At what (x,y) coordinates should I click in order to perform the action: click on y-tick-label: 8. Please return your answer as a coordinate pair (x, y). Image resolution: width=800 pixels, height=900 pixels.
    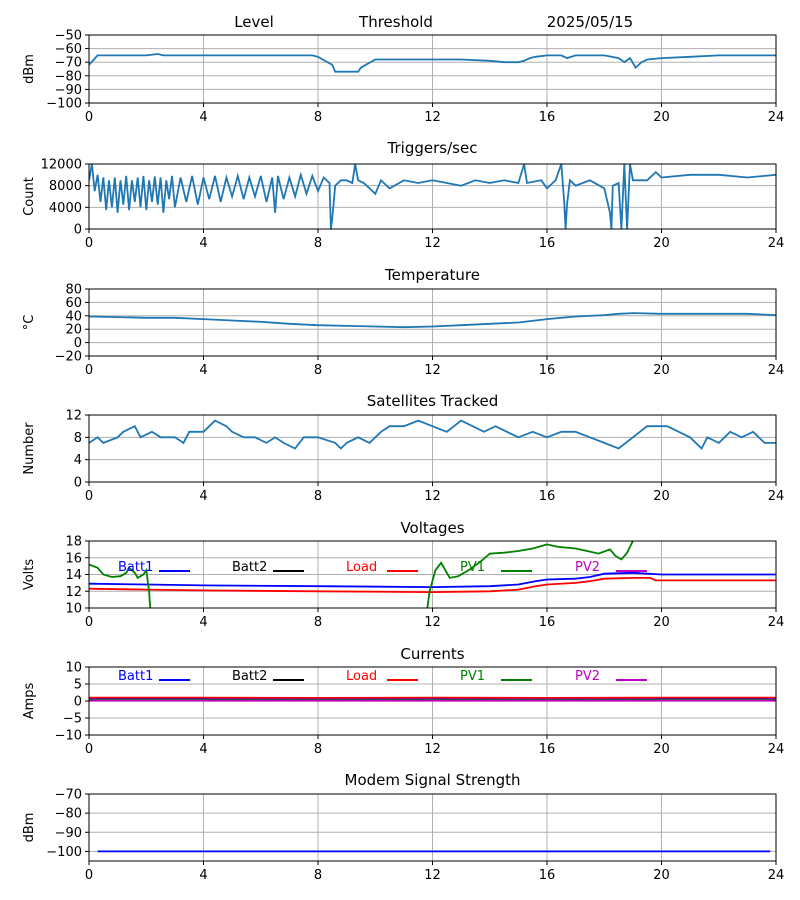
    Looking at the image, I should click on (78, 438).